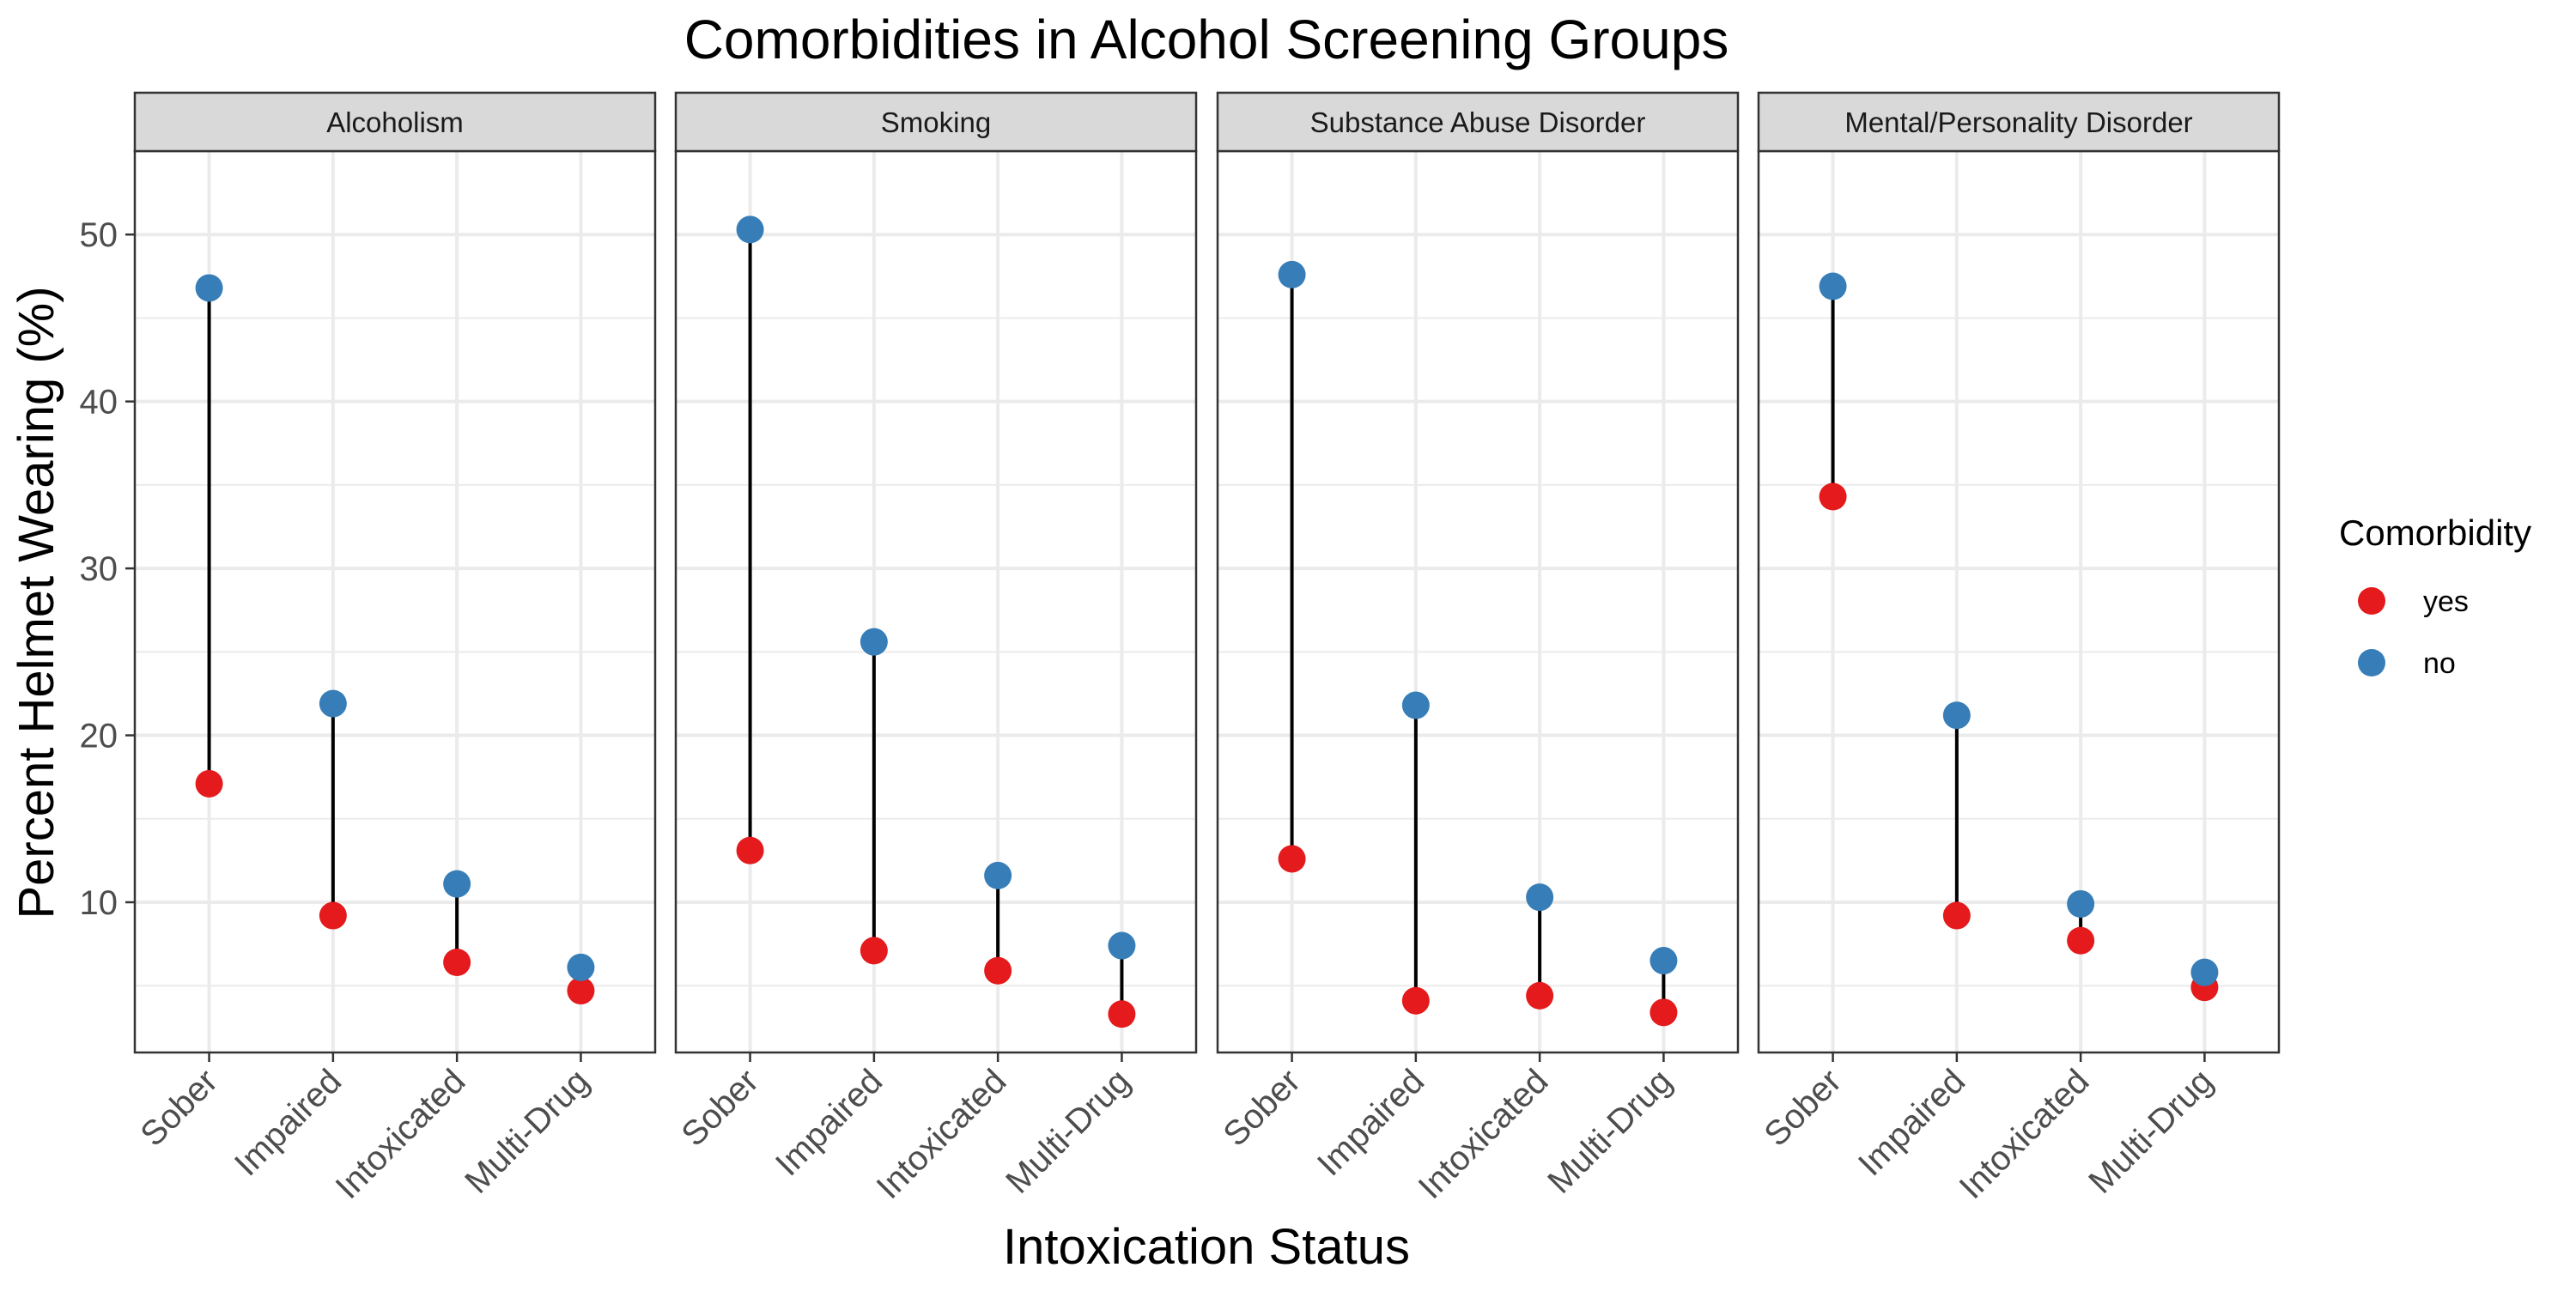 This screenshot has width=2576, height=1292. What do you see at coordinates (2435, 533) in the screenshot?
I see `legend-title: Comorbidity` at bounding box center [2435, 533].